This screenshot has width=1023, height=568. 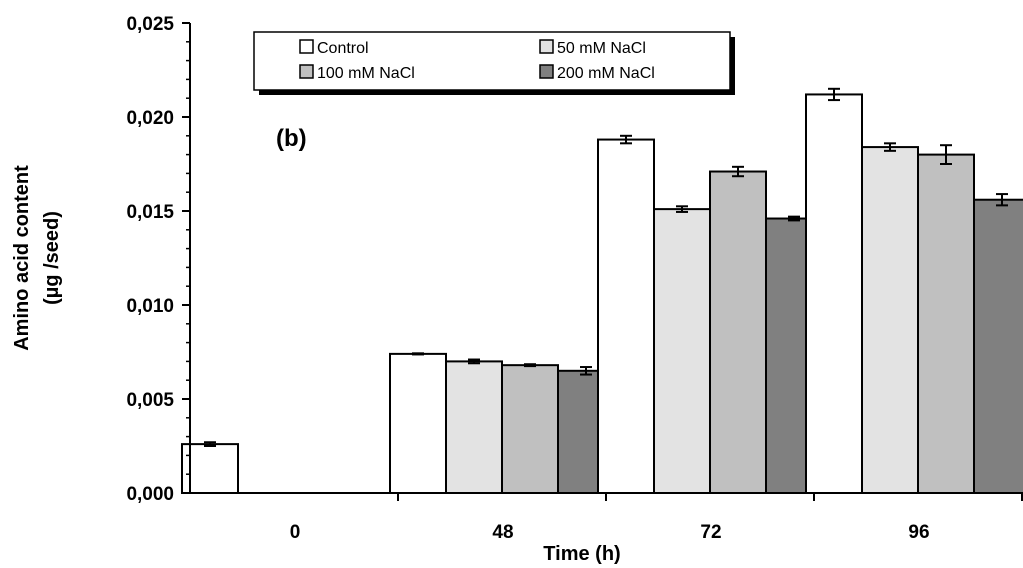 What do you see at coordinates (502, 532) in the screenshot?
I see `x-tick-label: 48` at bounding box center [502, 532].